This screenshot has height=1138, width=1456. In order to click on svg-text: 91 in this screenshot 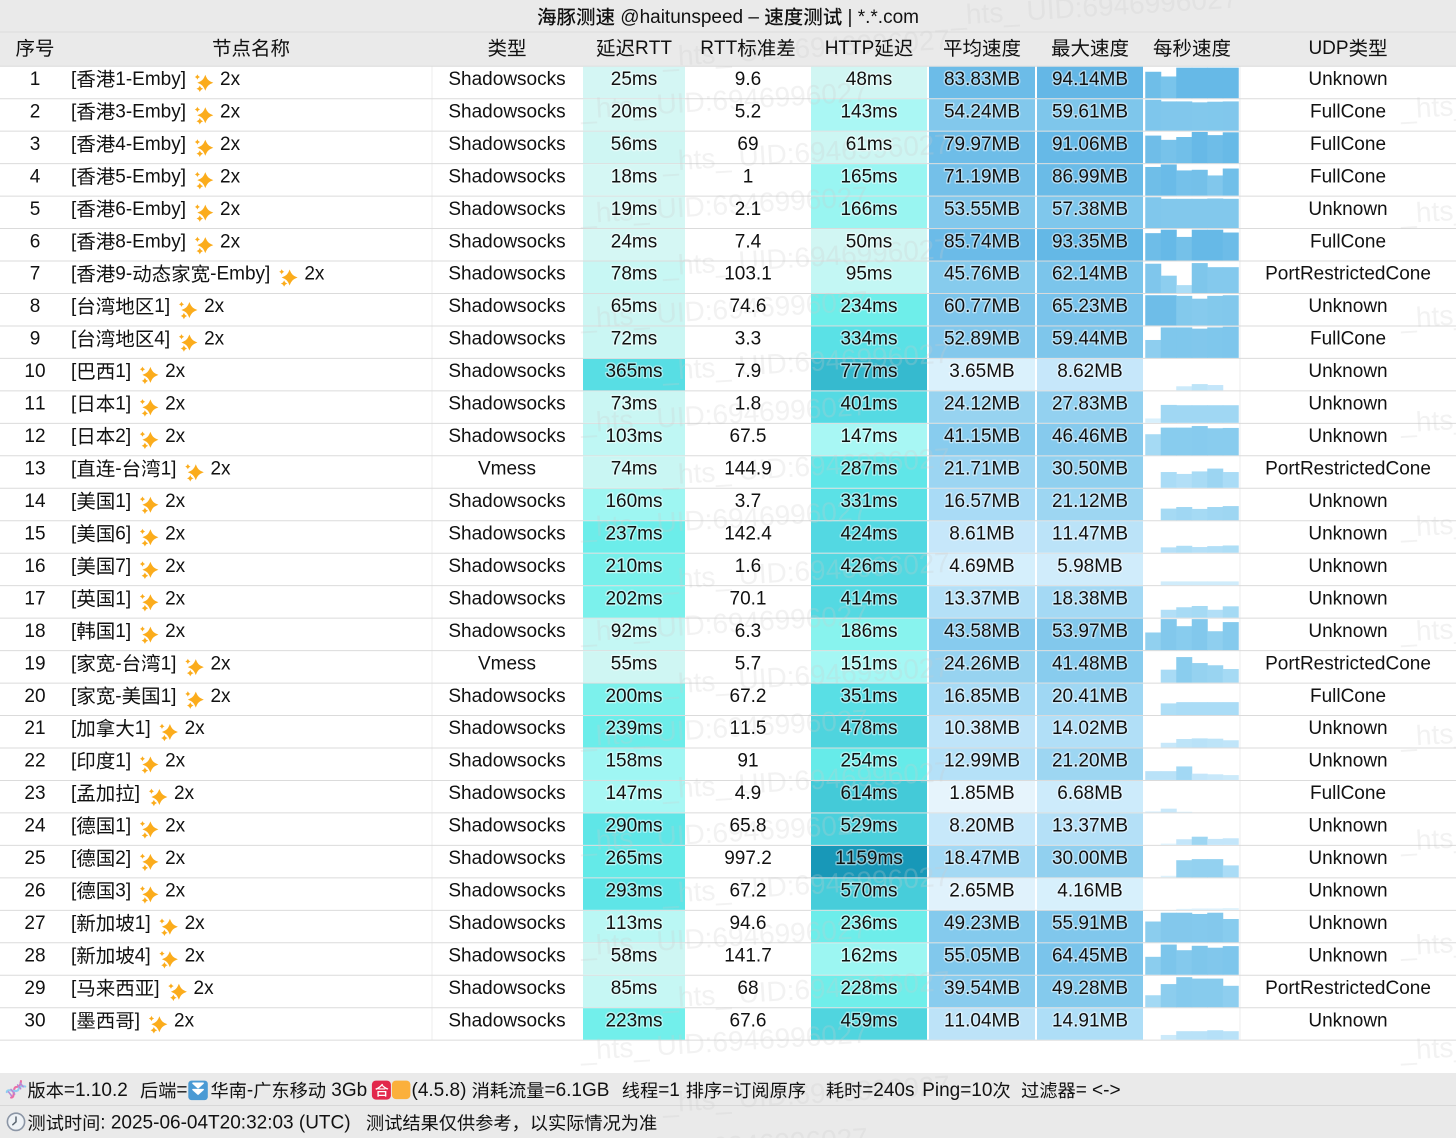, I will do `click(747, 761)`.